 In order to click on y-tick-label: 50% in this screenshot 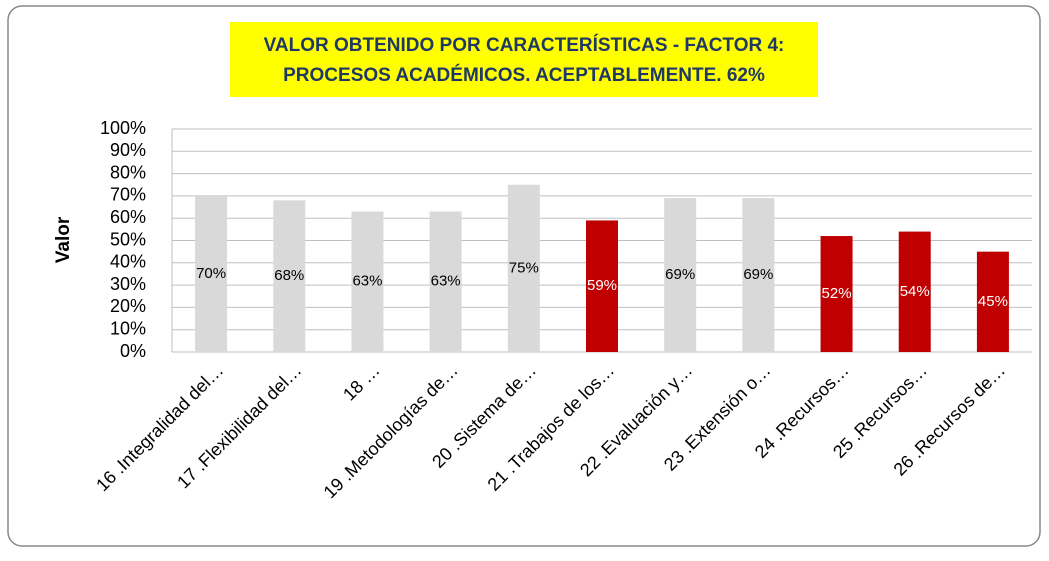, I will do `click(128, 239)`.